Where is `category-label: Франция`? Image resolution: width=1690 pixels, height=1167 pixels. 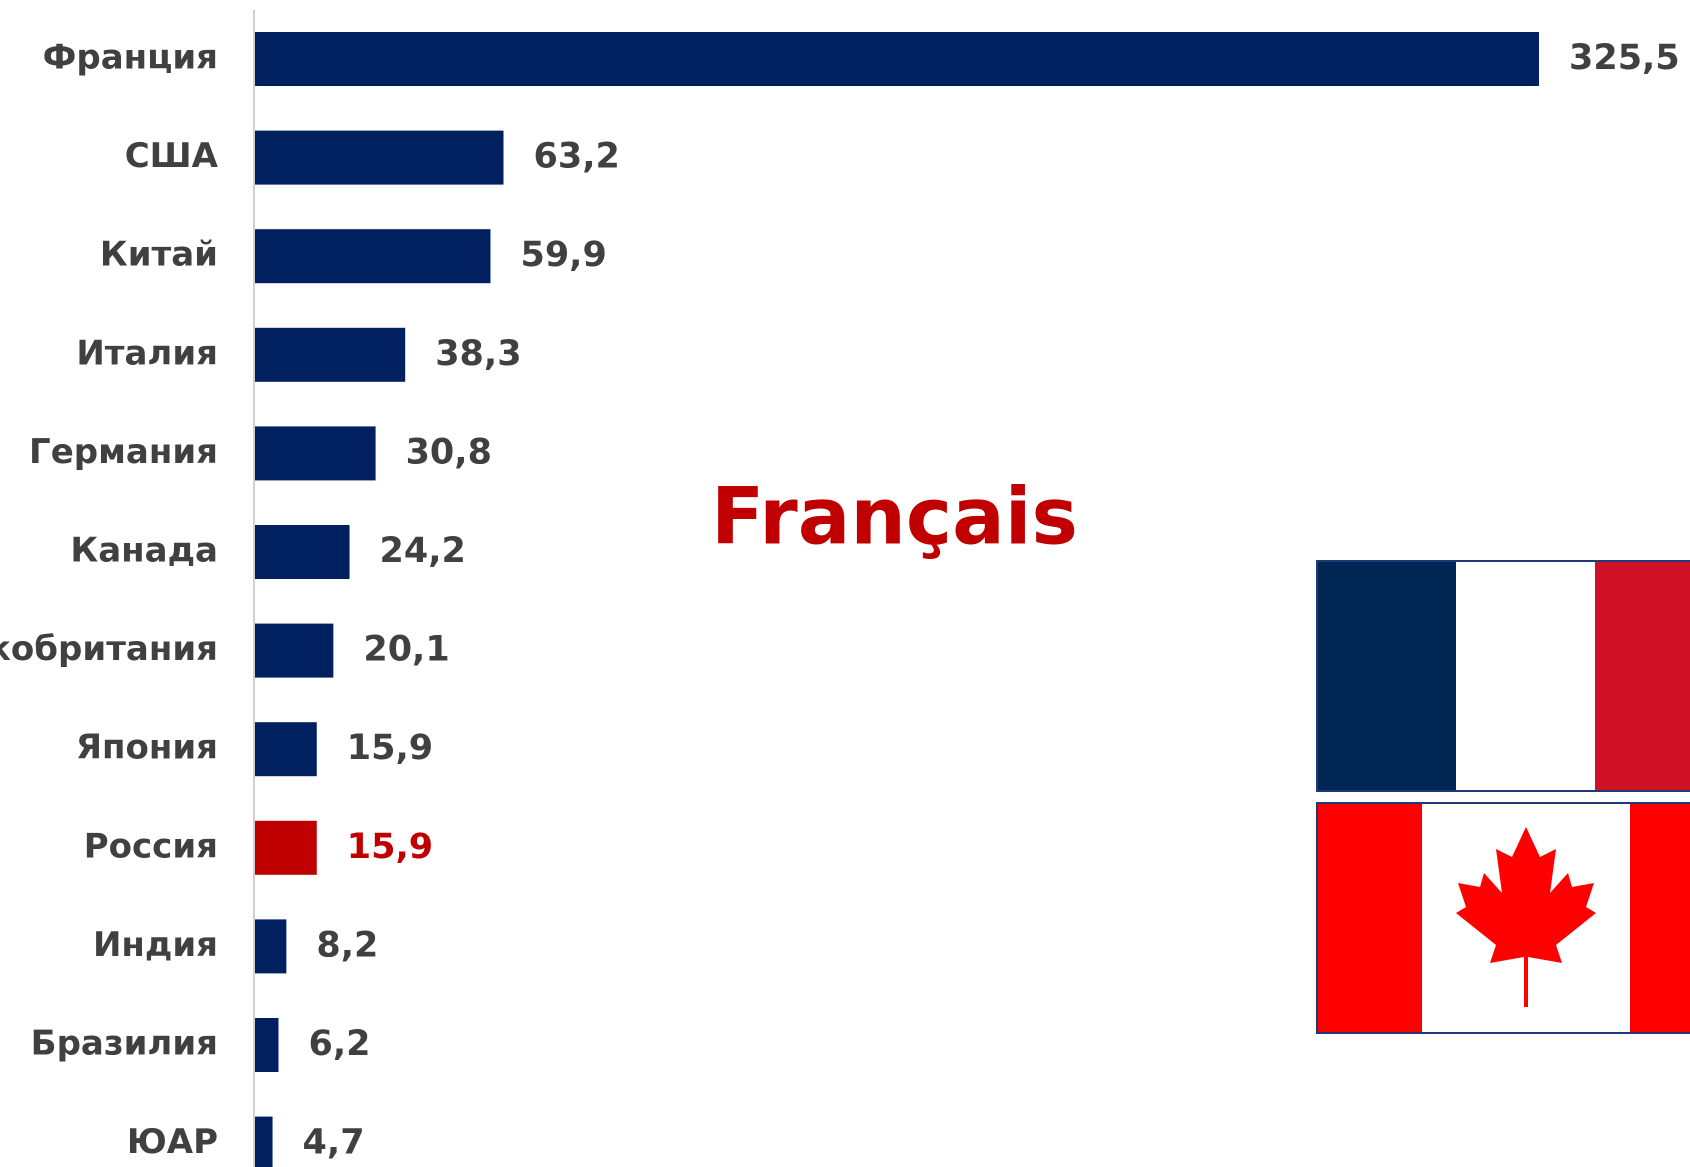
category-label: Франция is located at coordinates (130, 58).